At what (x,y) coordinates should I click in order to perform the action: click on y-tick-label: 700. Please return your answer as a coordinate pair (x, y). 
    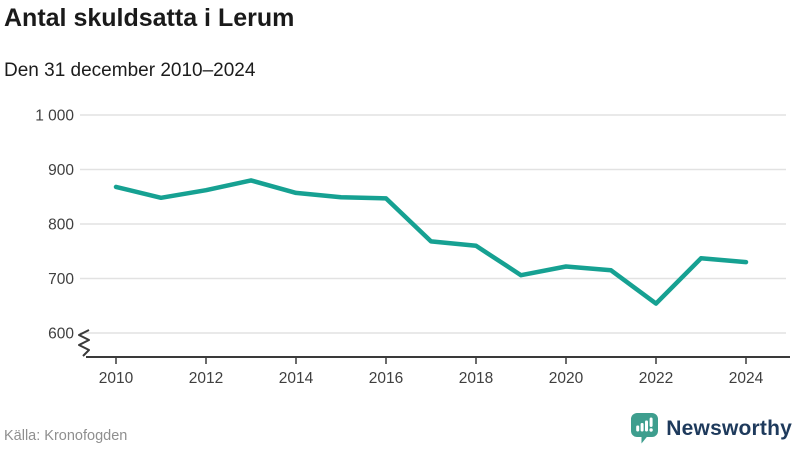
    Looking at the image, I should click on (61, 279).